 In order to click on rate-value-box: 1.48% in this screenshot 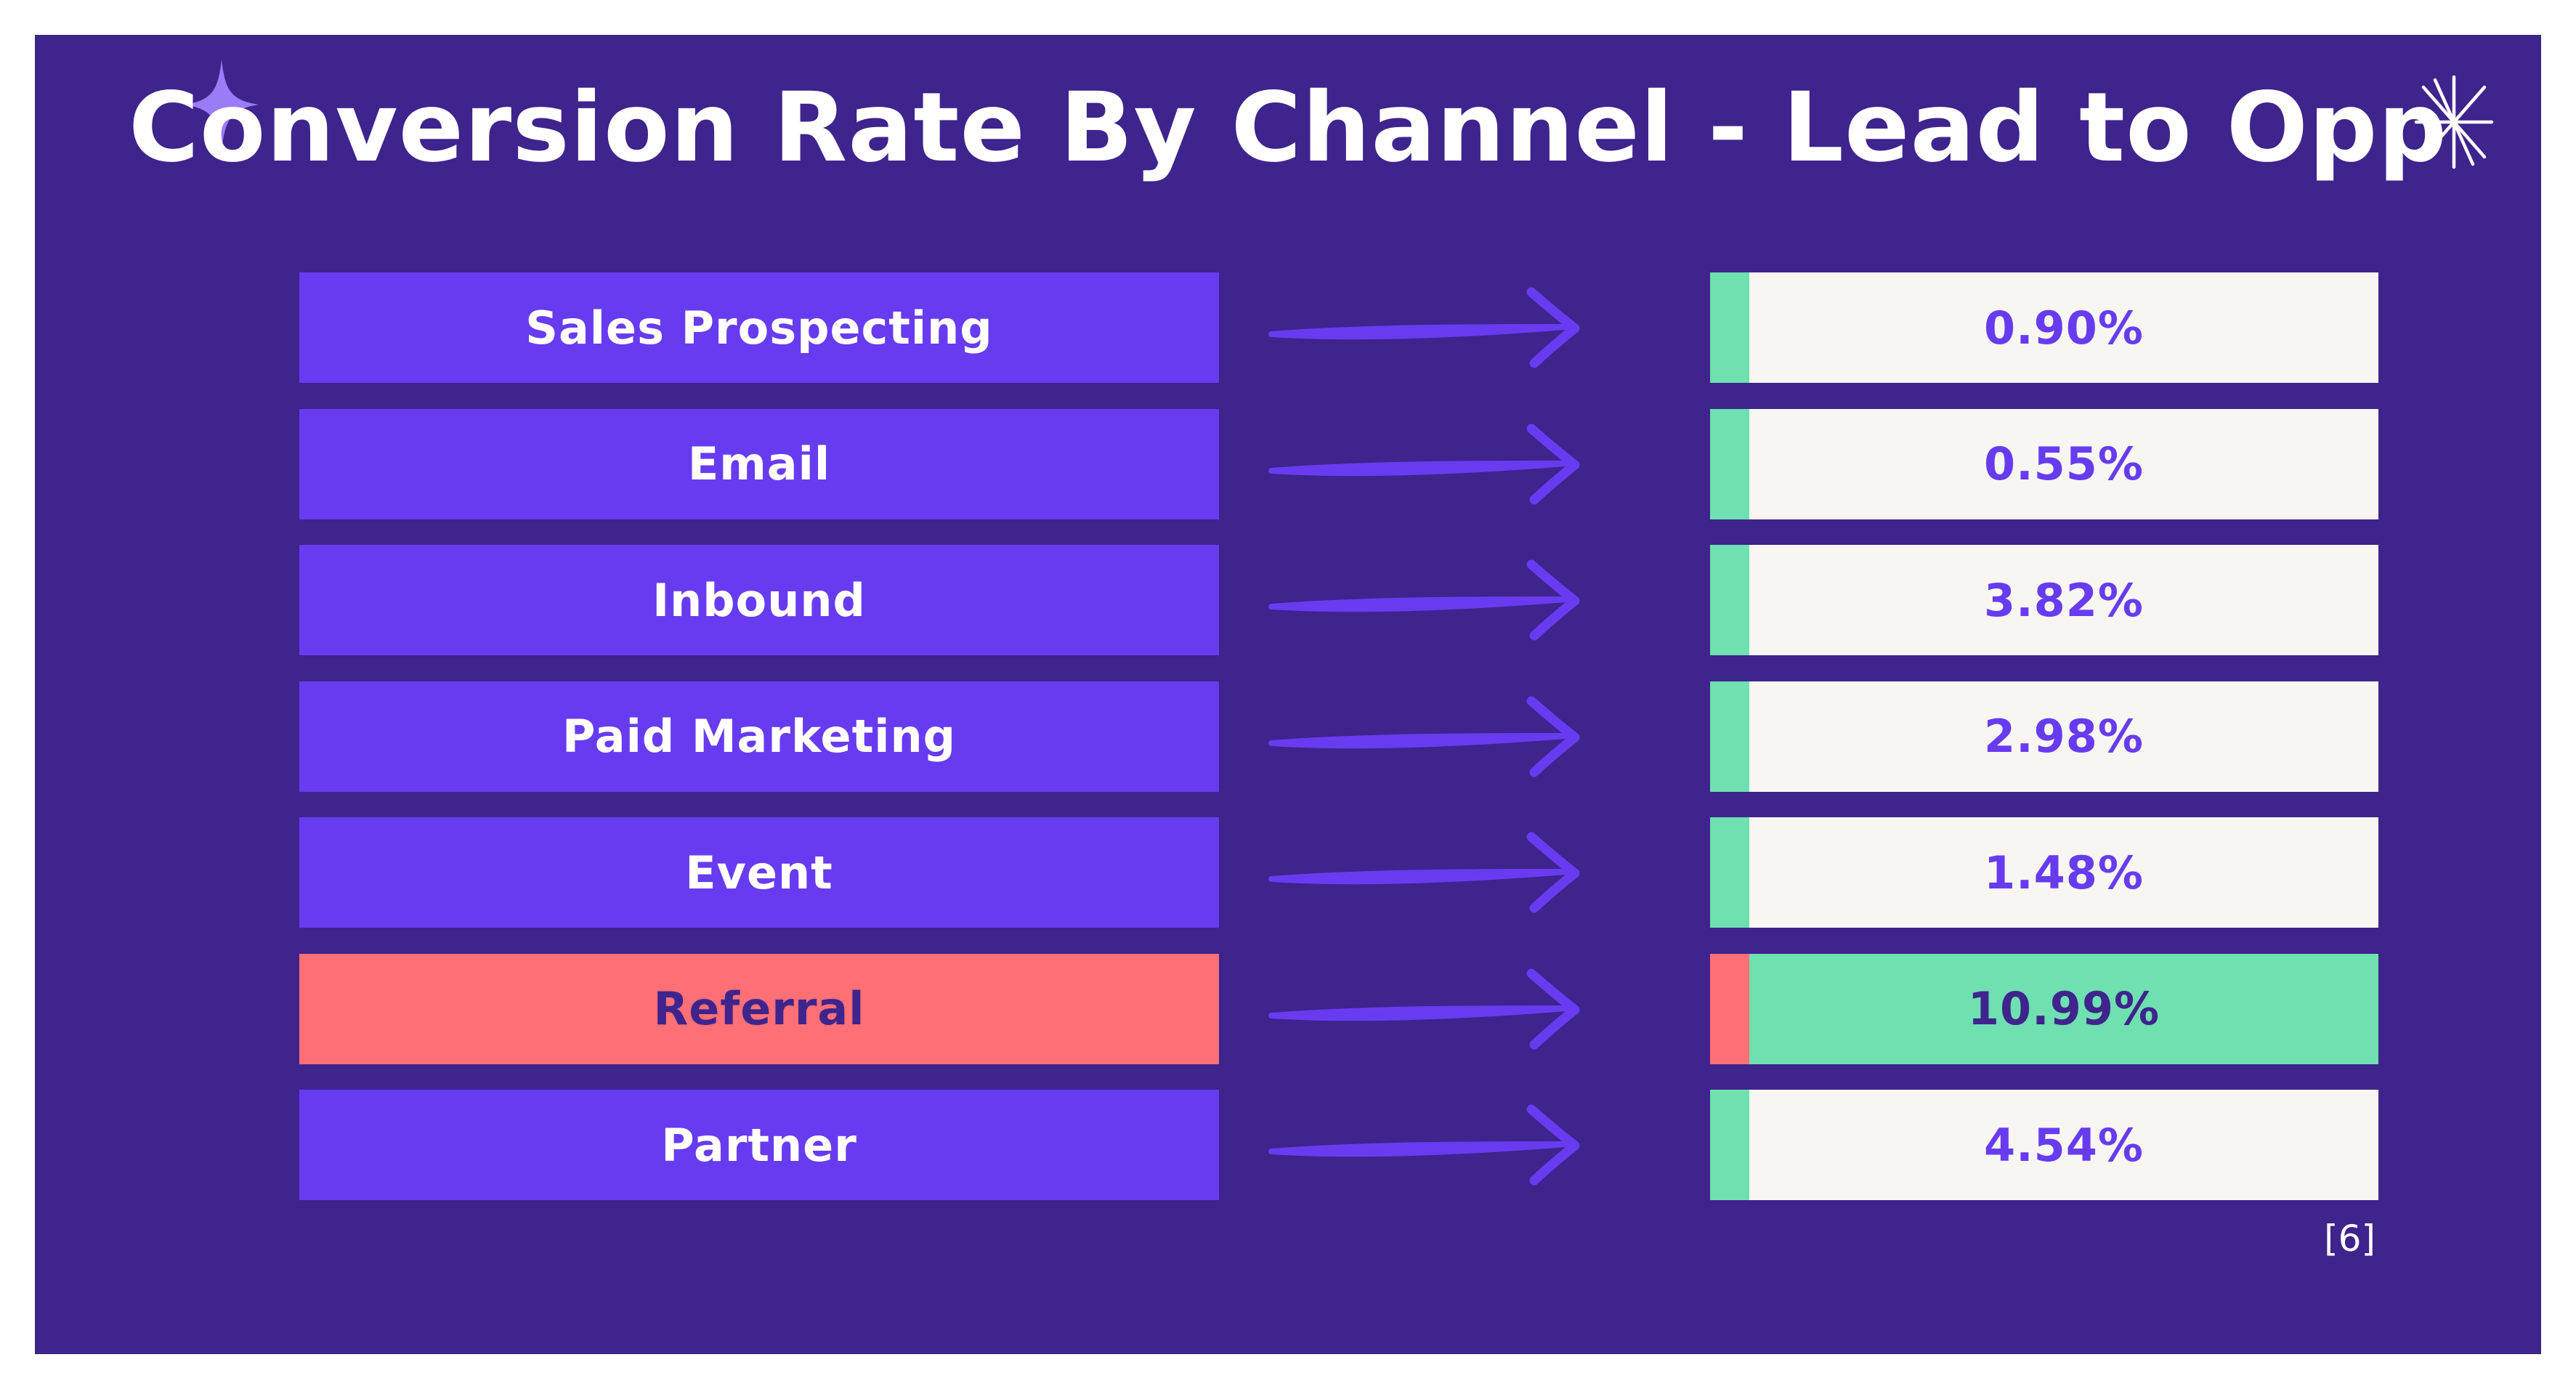, I will do `click(2044, 872)`.